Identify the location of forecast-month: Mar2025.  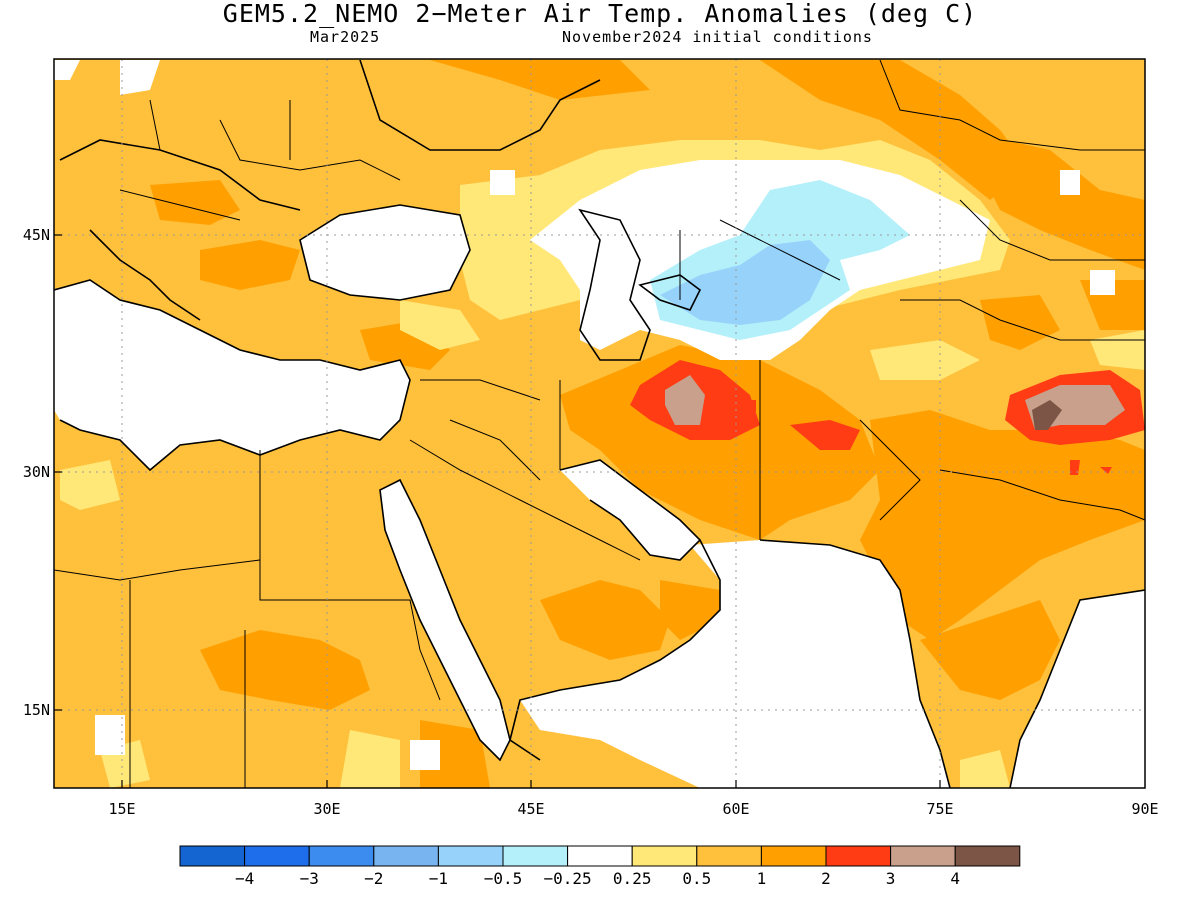
(345, 37).